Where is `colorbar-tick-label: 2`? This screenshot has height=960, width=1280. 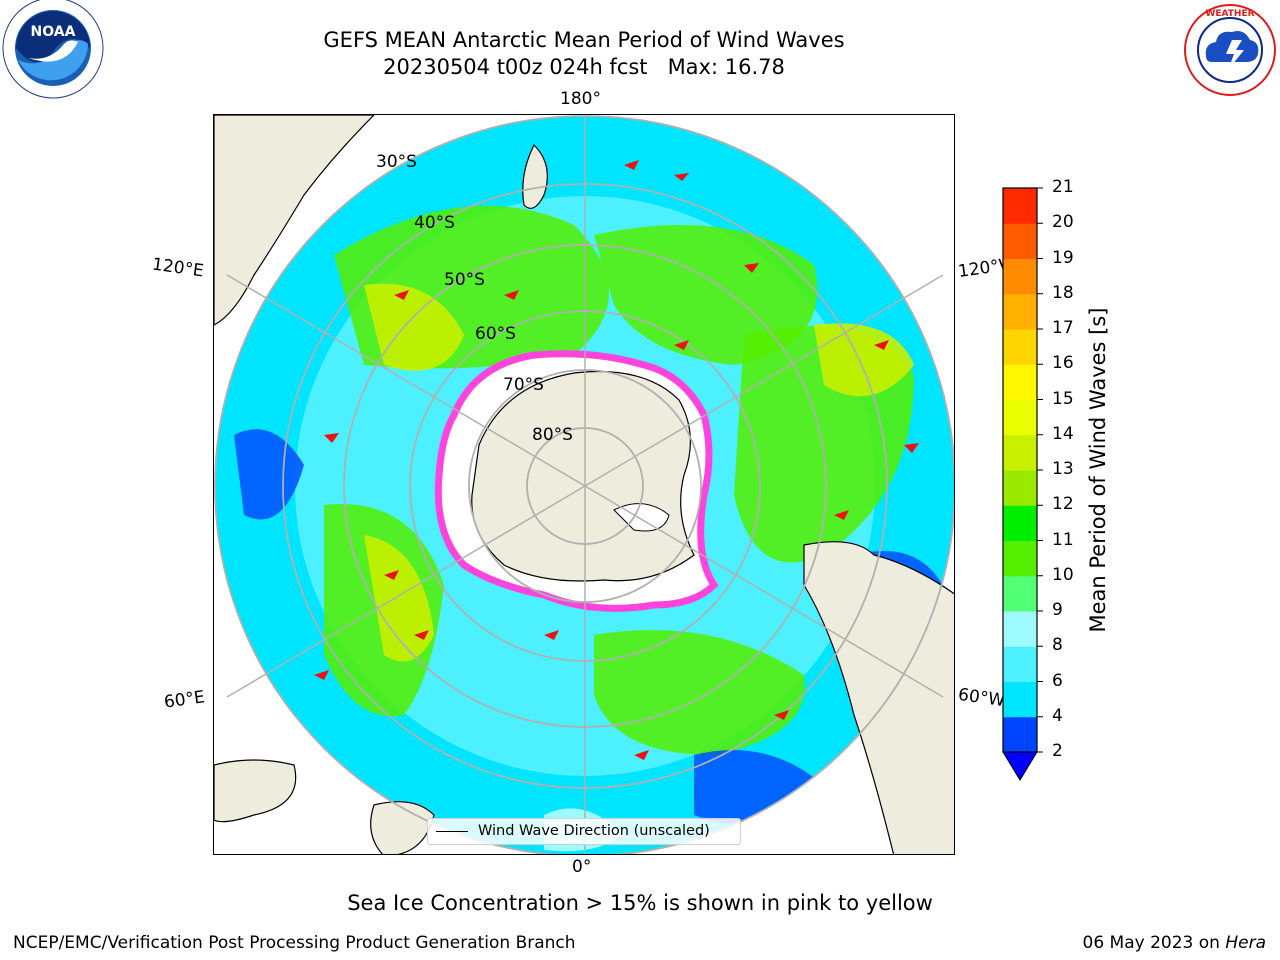 colorbar-tick-label: 2 is located at coordinates (1057, 751).